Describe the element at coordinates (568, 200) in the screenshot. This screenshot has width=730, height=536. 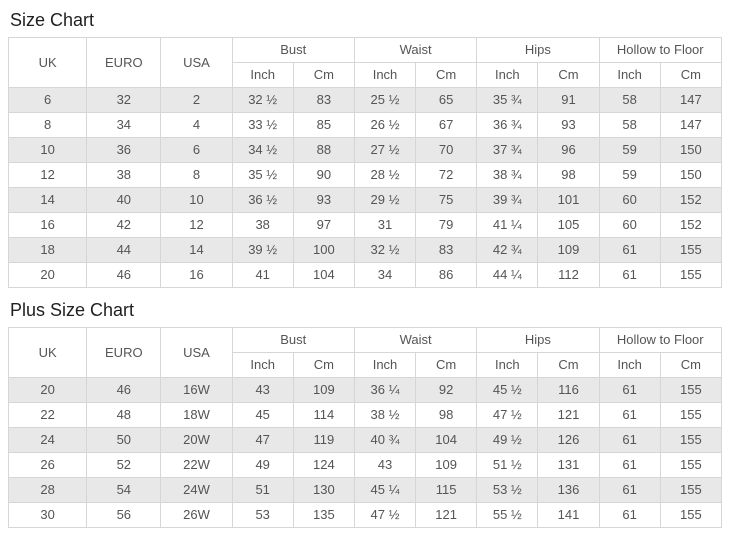
I see `table-cell: 101` at that location.